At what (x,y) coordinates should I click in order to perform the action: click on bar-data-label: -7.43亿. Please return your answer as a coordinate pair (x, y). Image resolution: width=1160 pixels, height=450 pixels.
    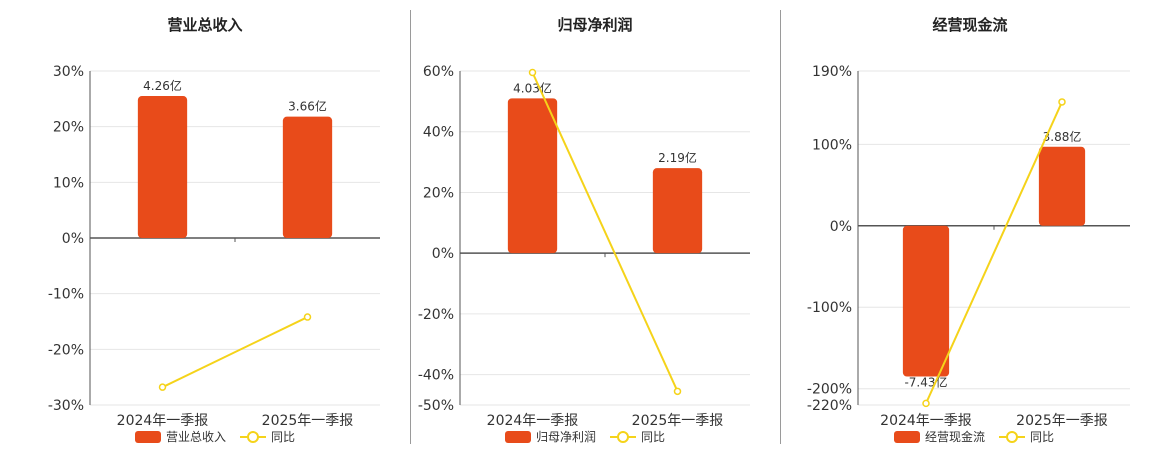
    Looking at the image, I should click on (925, 381).